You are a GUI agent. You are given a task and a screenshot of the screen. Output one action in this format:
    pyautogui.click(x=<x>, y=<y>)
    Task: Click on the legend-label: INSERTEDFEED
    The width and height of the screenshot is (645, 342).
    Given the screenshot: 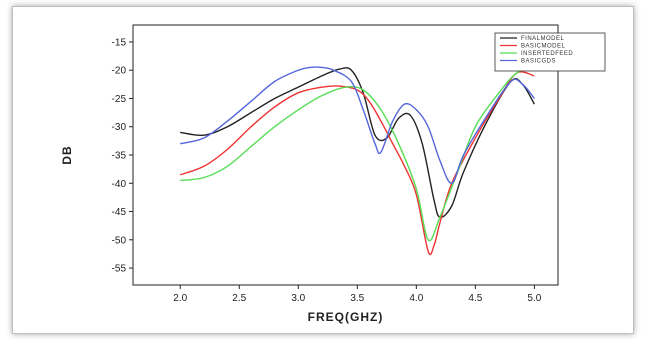 What is the action you would take?
    pyautogui.click(x=547, y=54)
    